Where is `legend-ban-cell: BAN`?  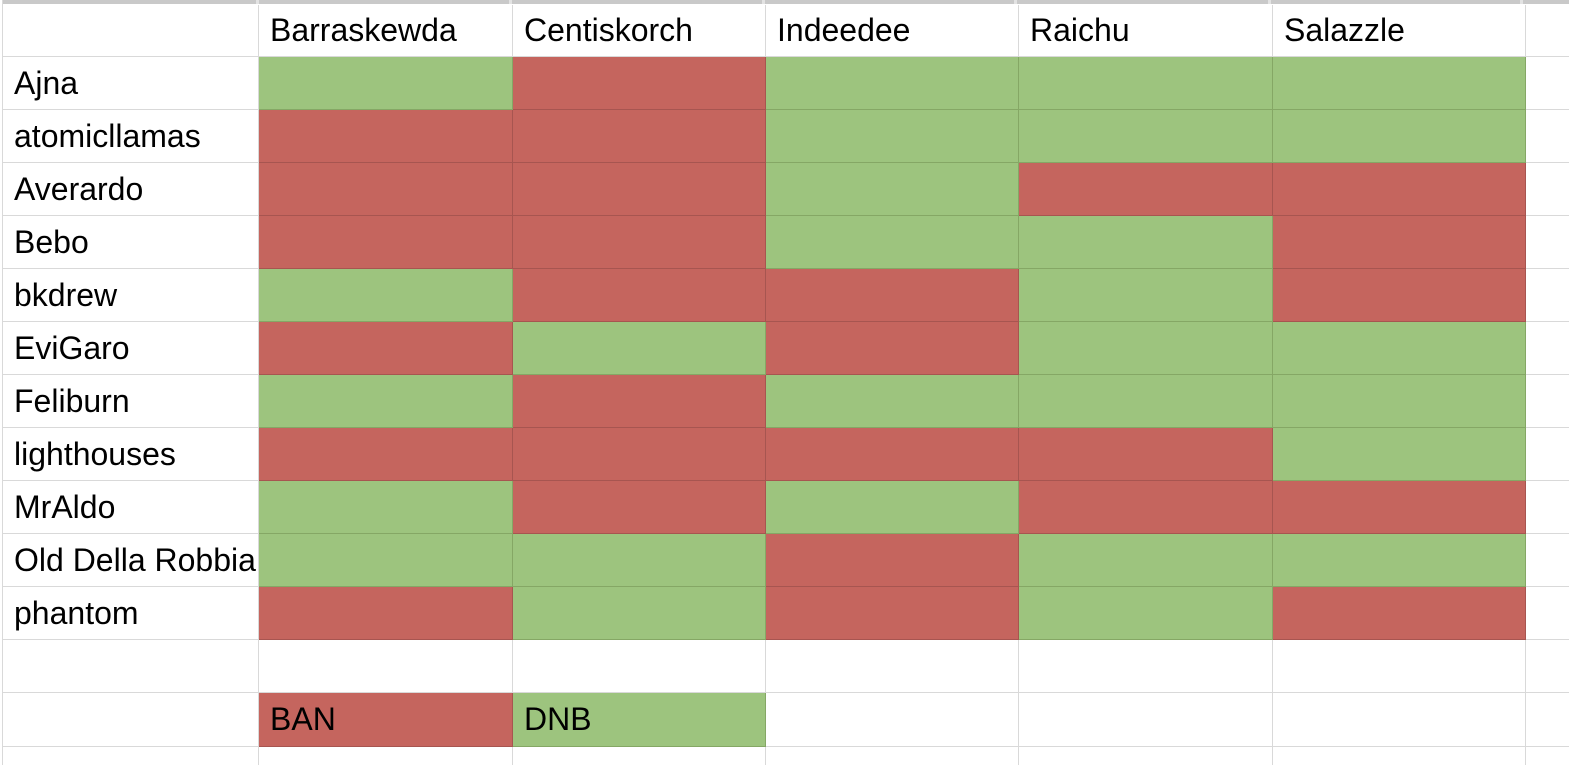
legend-ban-cell: BAN is located at coordinates (386, 720).